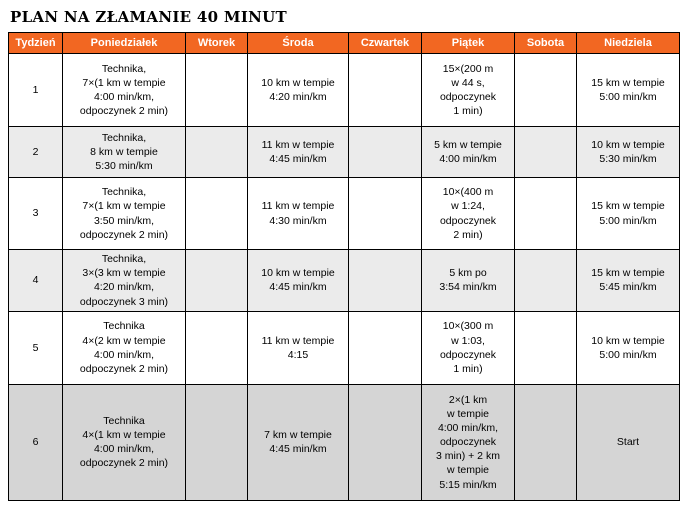  What do you see at coordinates (628, 347) in the screenshot?
I see `schedule-cell-sunday: 10 km w tempie 5:00 min/km` at bounding box center [628, 347].